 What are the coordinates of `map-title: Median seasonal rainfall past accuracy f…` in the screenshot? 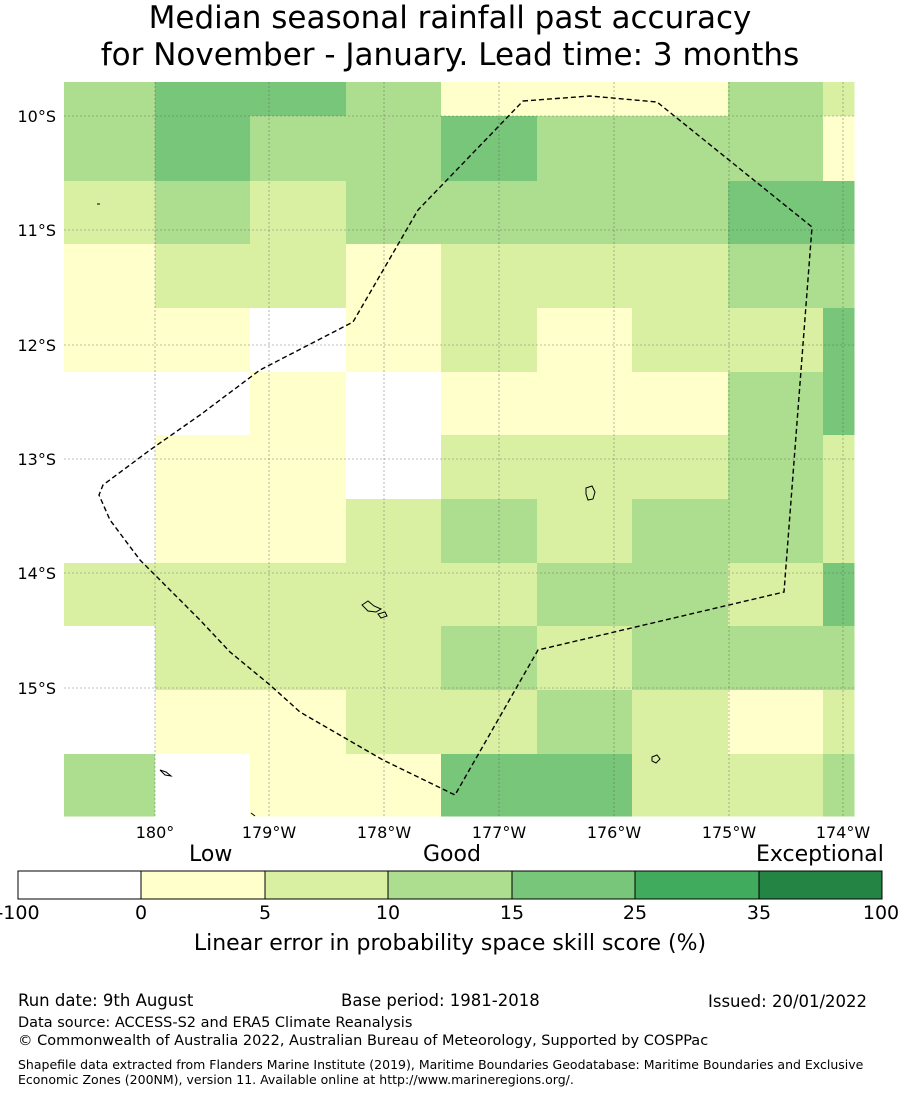 It's located at (450, 37).